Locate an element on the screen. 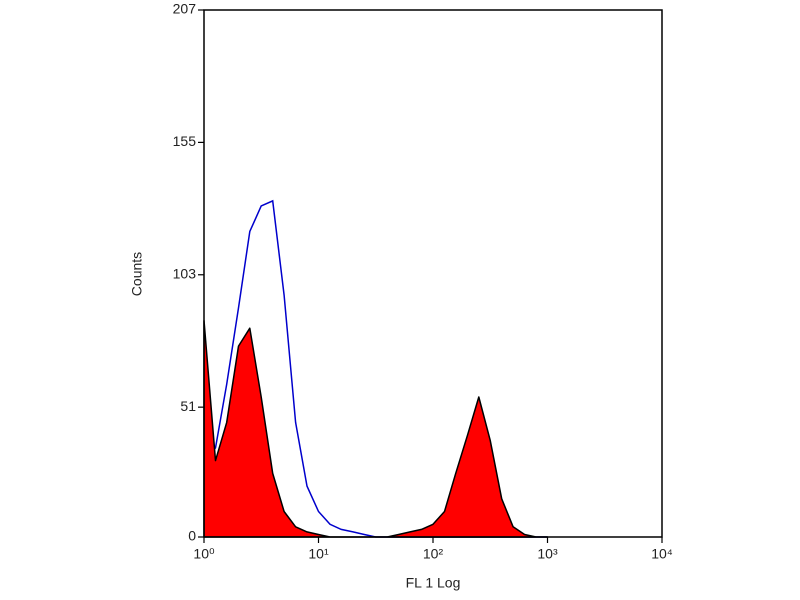  x-tick-label: 10⁰ is located at coordinates (204, 554).